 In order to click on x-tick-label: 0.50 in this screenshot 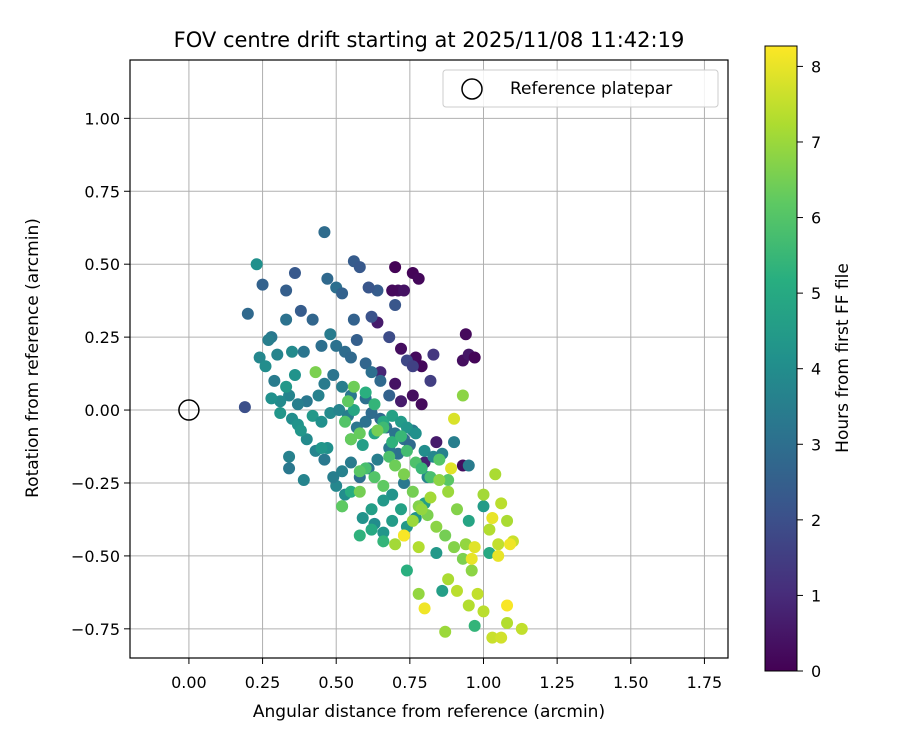, I will do `click(336, 682)`.